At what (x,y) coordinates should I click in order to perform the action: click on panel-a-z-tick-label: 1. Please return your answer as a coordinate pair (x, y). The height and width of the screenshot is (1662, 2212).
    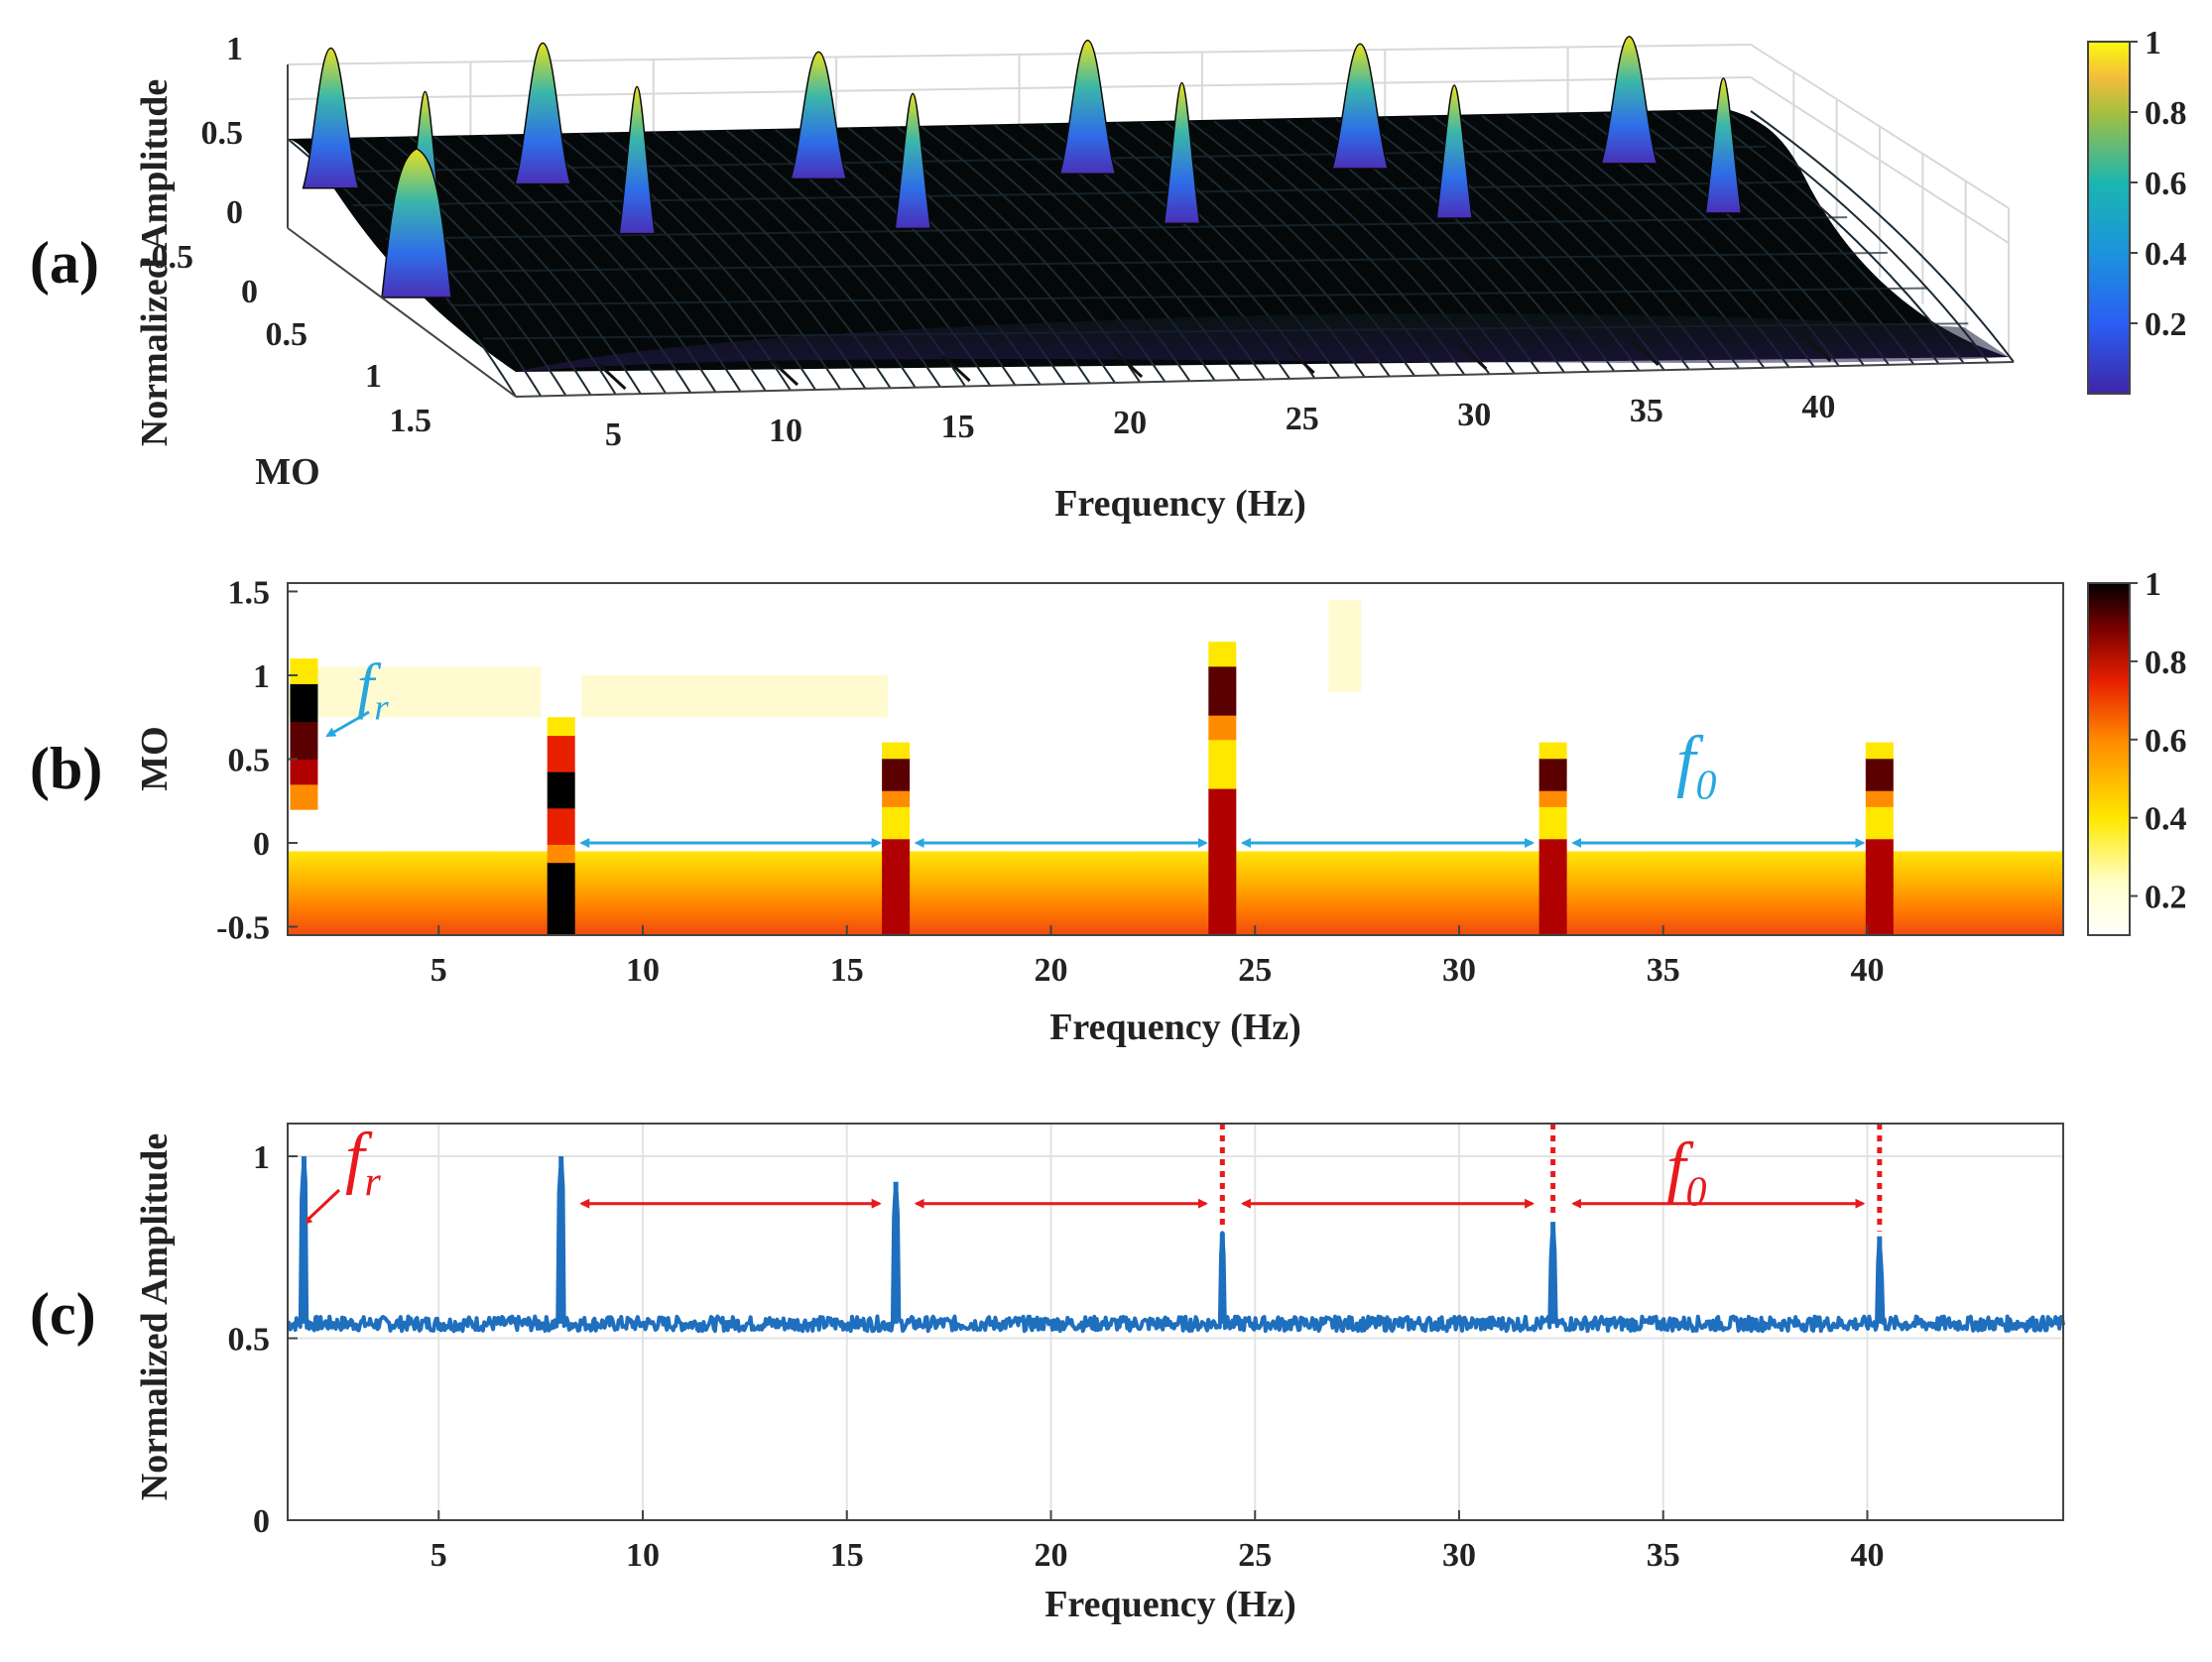
    Looking at the image, I should click on (234, 49).